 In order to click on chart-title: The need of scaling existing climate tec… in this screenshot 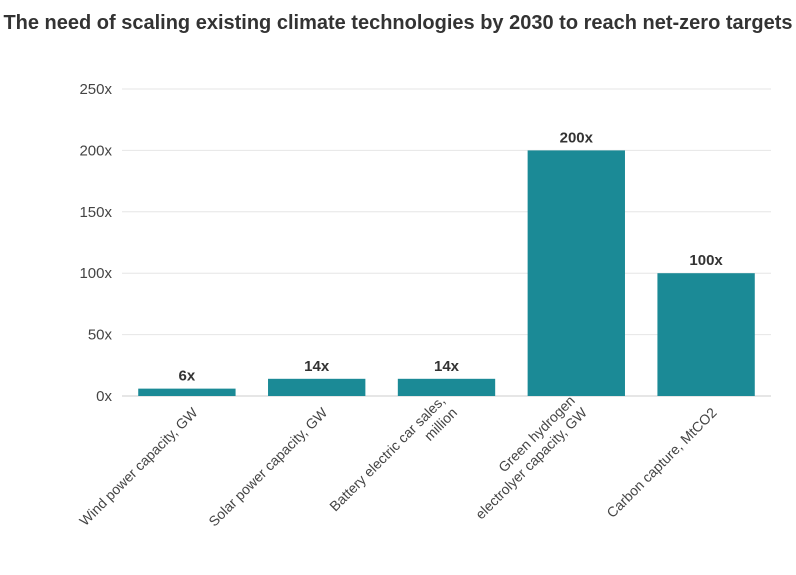, I will do `click(398, 23)`.